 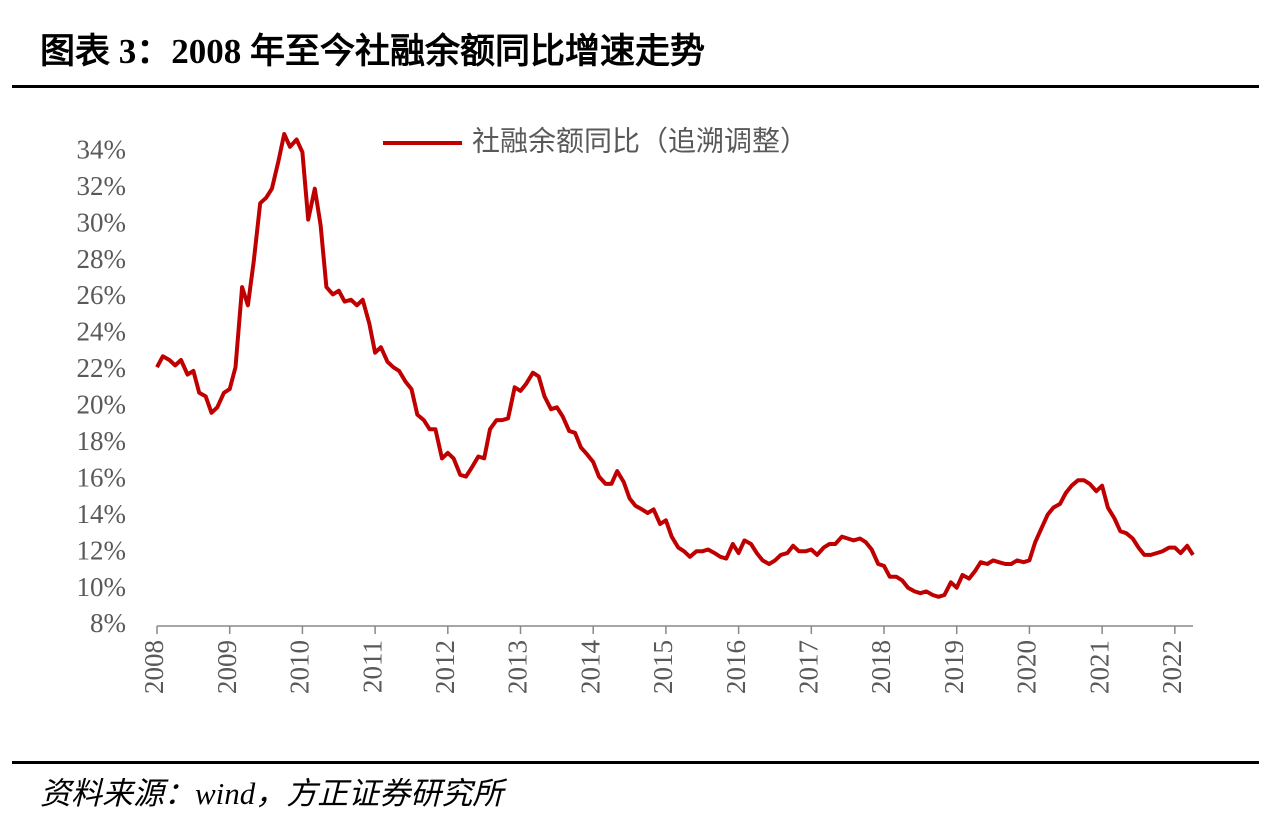 I want to click on x-tick-label: 2010, so click(x=300, y=667).